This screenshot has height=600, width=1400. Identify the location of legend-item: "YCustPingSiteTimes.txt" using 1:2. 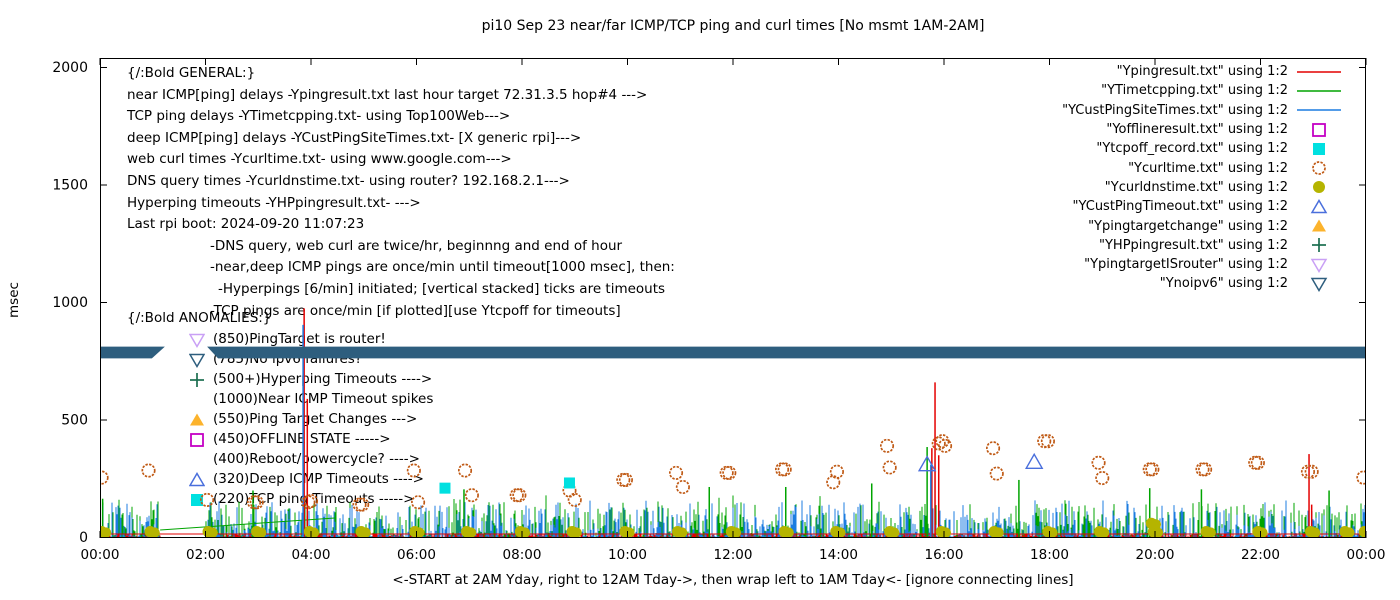
(1202, 110).